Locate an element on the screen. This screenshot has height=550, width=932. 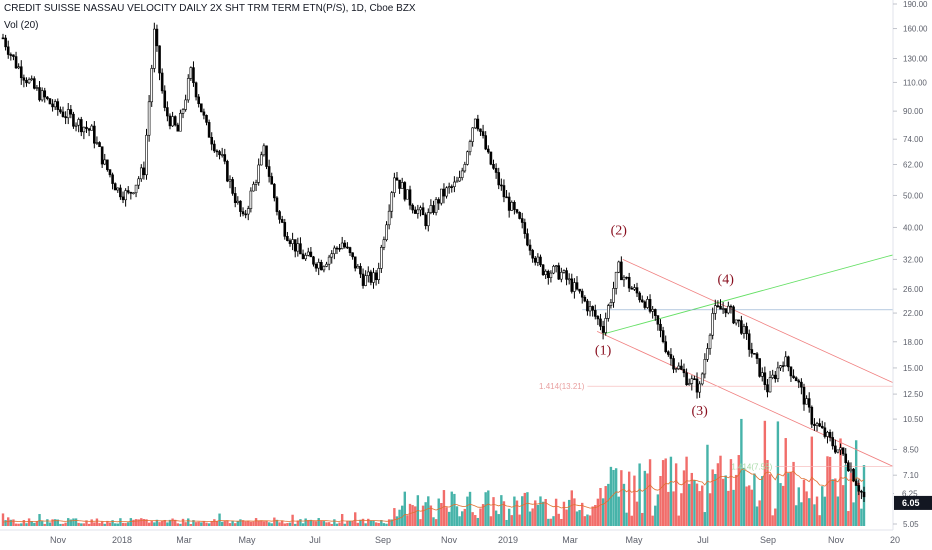
channel-upper-line is located at coordinates (758, 321).